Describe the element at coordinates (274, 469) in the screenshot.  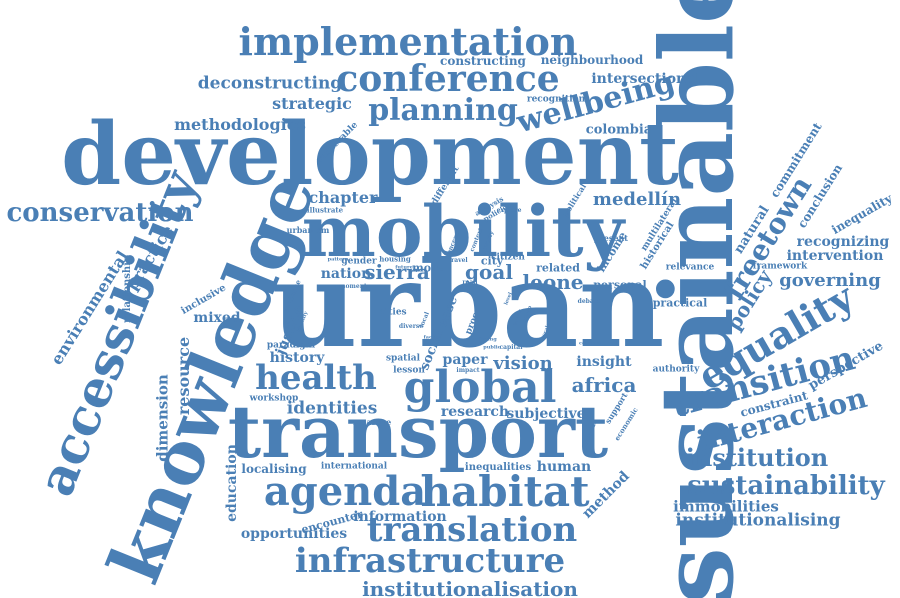
I see `word-localising: localising` at that location.